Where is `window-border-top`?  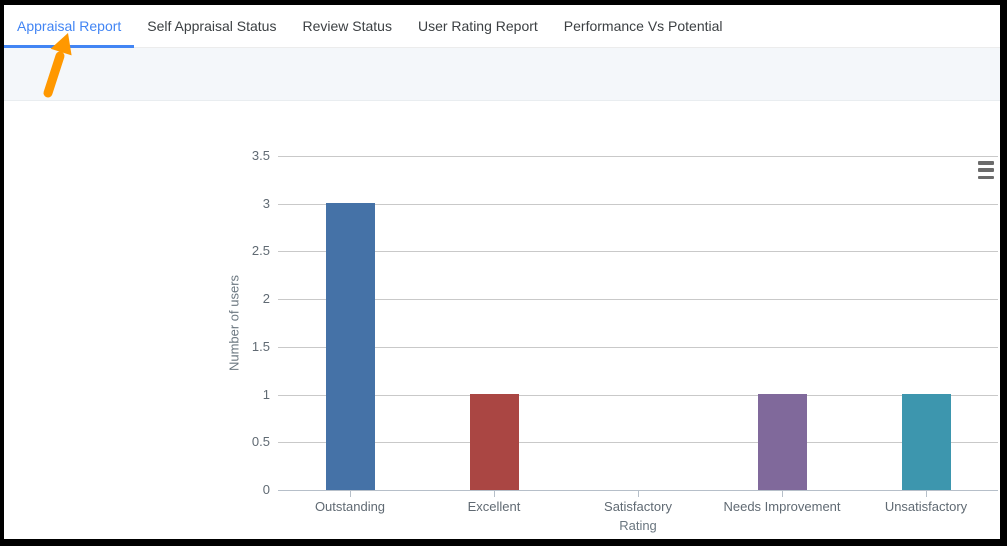 window-border-top is located at coordinates (503, 2).